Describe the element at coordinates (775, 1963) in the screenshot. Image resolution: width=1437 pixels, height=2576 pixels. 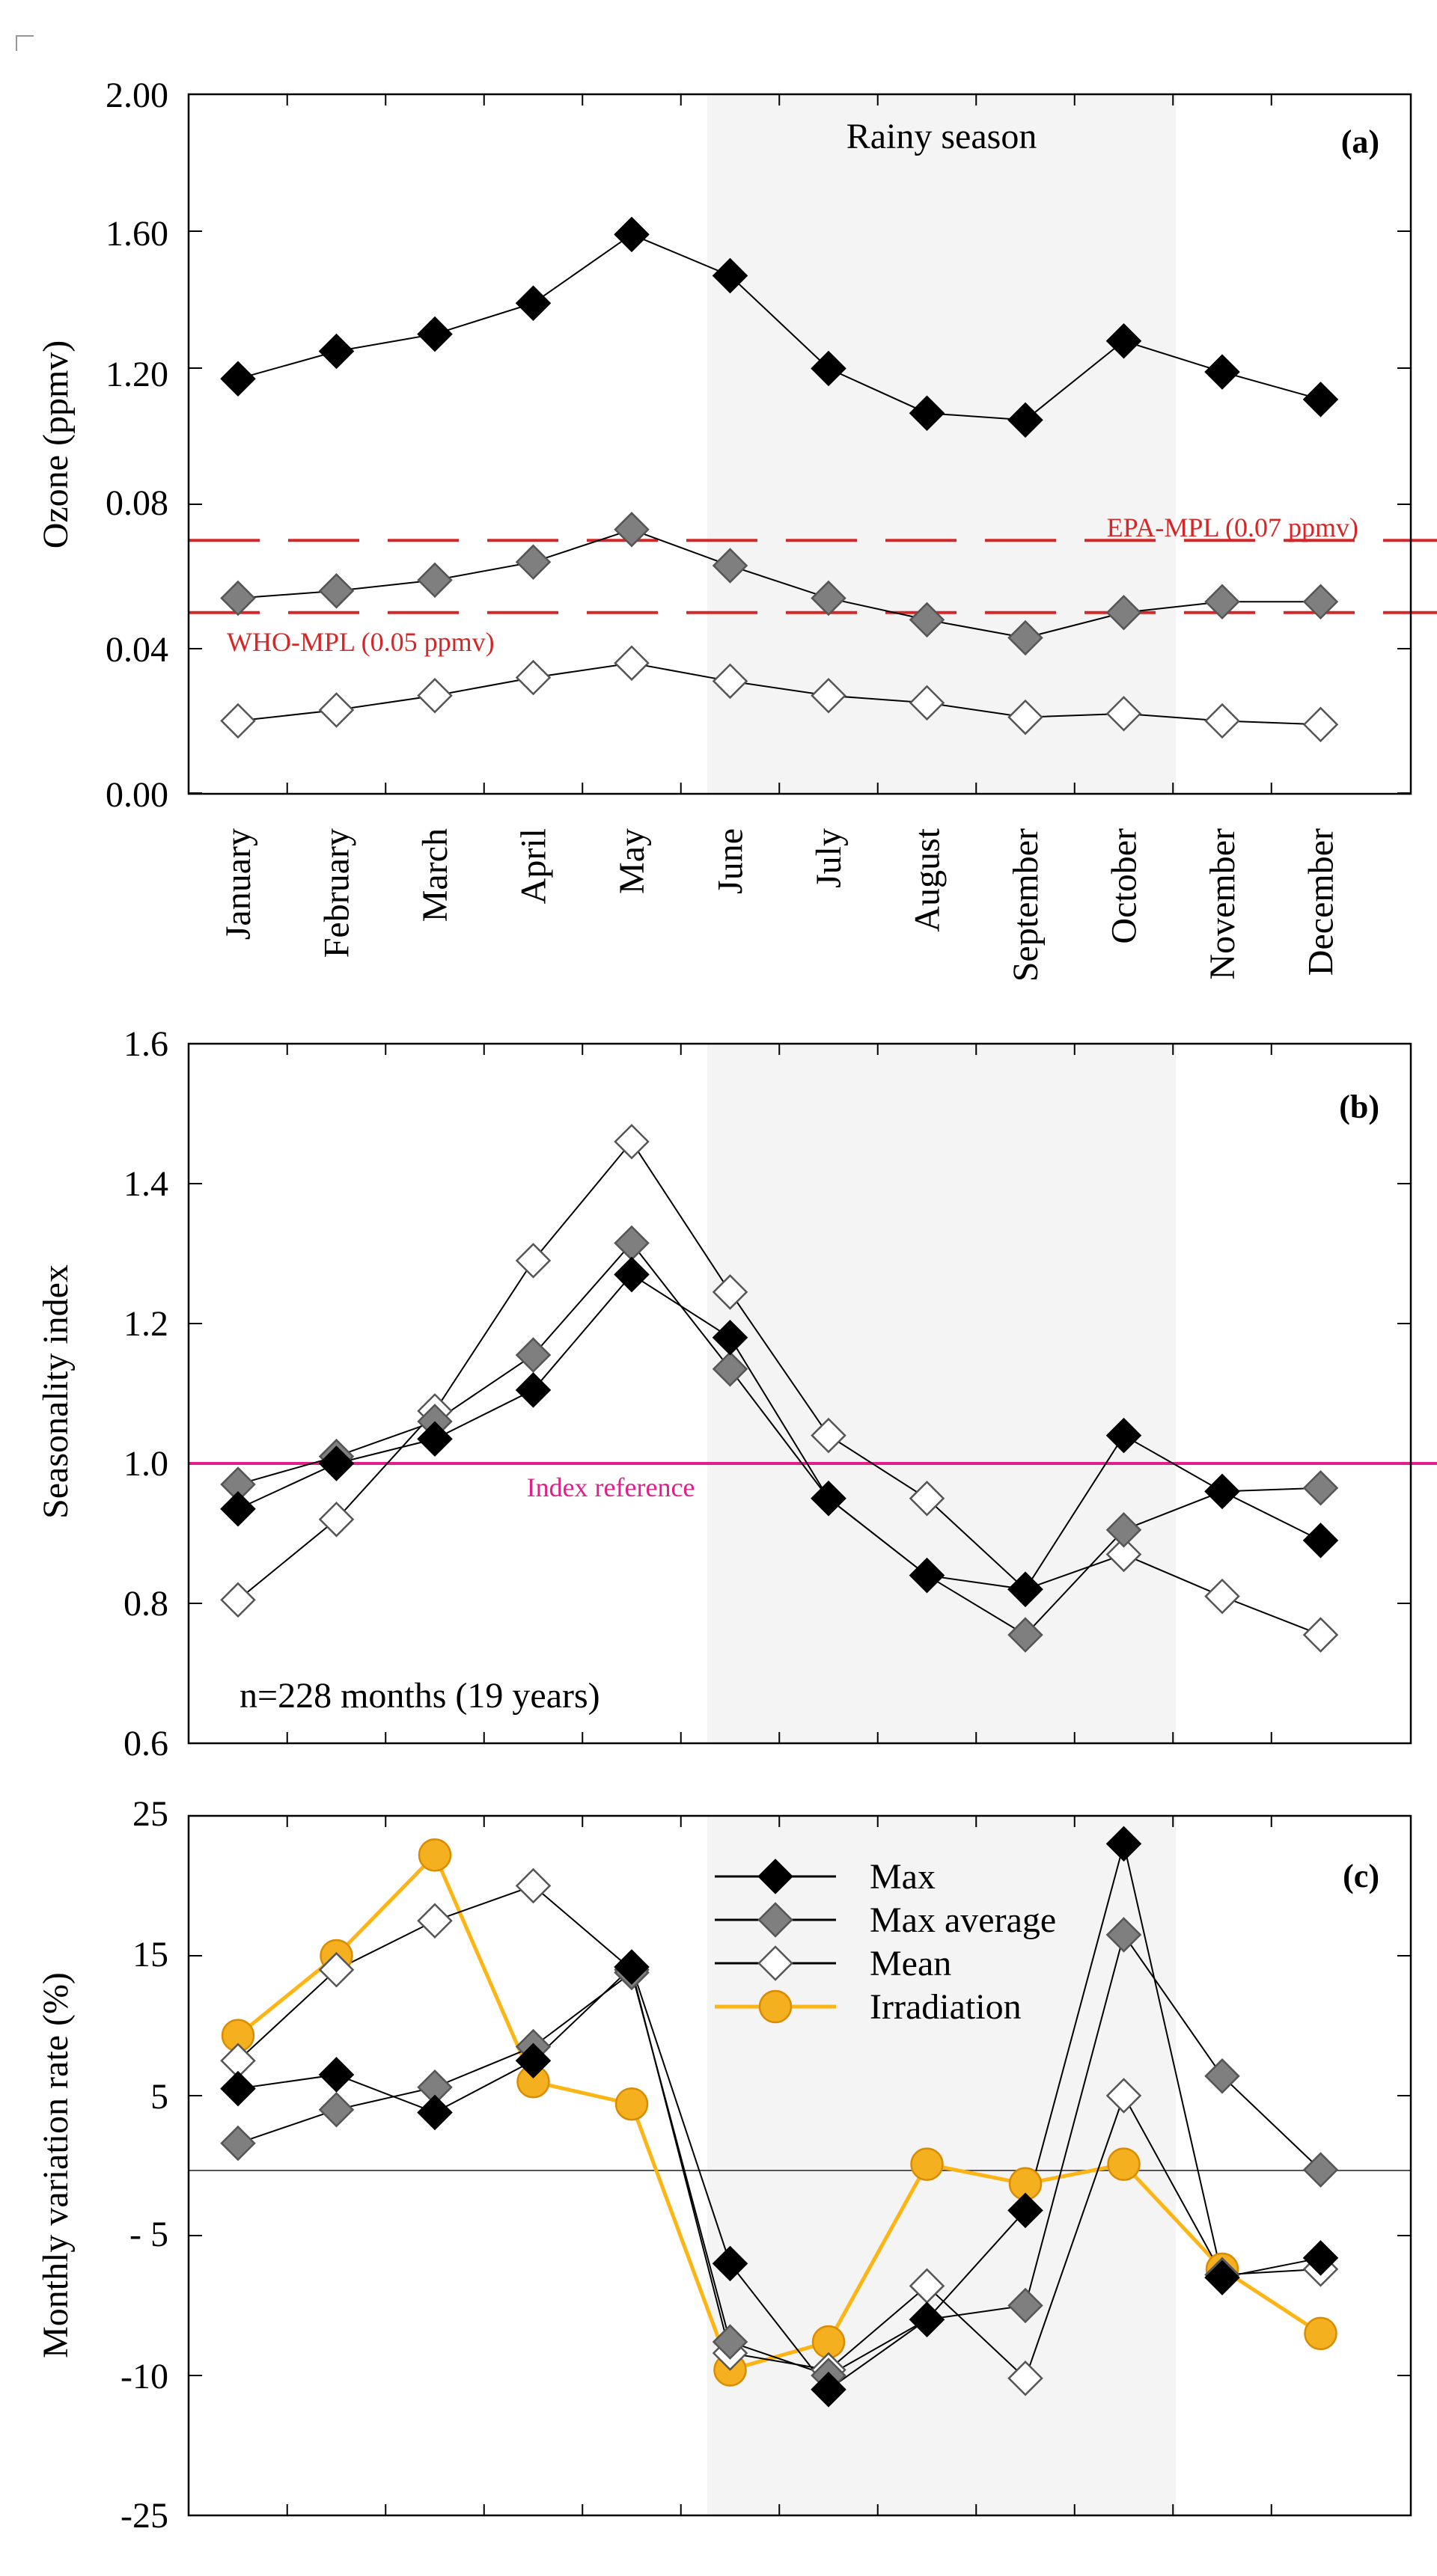
I see `legend-marker-mean` at that location.